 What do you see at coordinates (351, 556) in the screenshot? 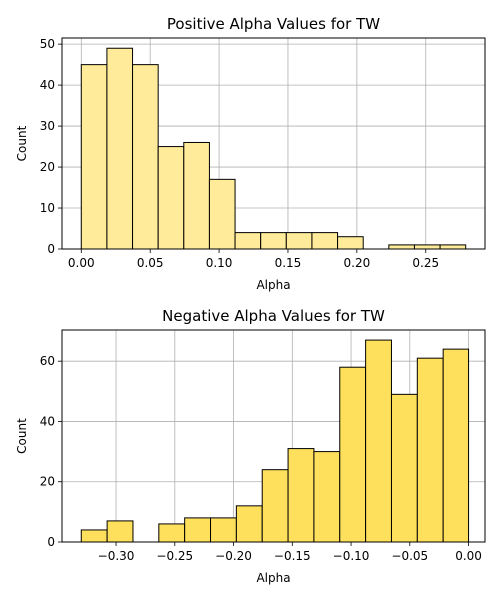
I see `x-tick-label: −0.10` at bounding box center [351, 556].